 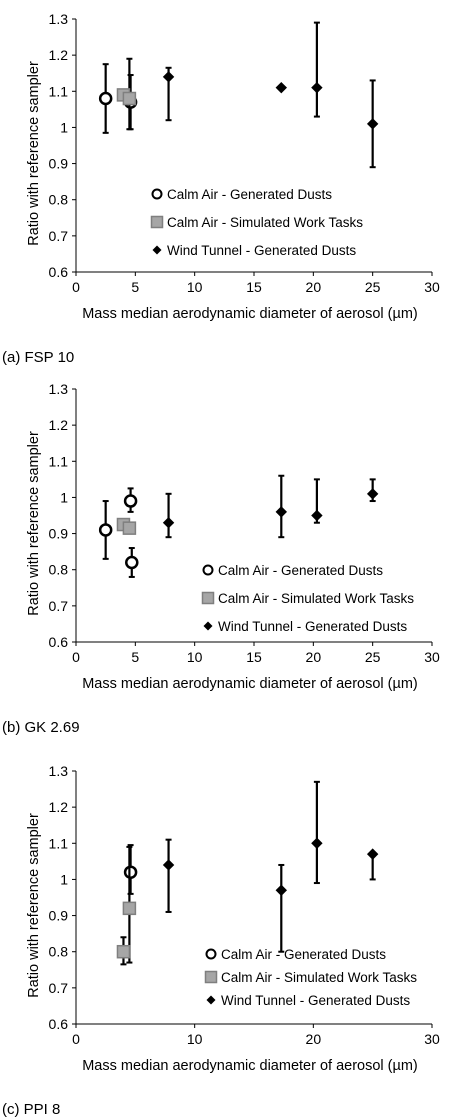 I want to click on panel-label: (c) PPI 8, so click(x=31, y=1109).